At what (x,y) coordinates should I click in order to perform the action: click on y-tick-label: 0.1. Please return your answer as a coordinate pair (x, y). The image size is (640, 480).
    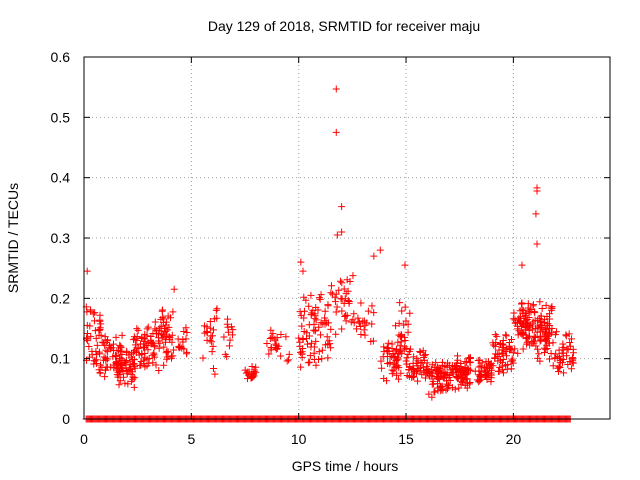
    Looking at the image, I should click on (61, 359).